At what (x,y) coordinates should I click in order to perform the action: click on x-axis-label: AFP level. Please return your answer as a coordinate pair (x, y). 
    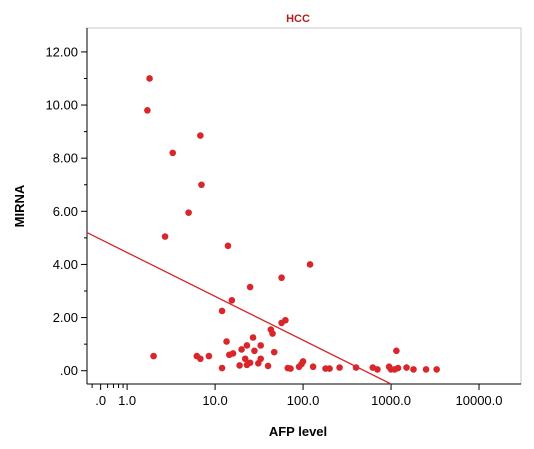
    Looking at the image, I should click on (298, 431).